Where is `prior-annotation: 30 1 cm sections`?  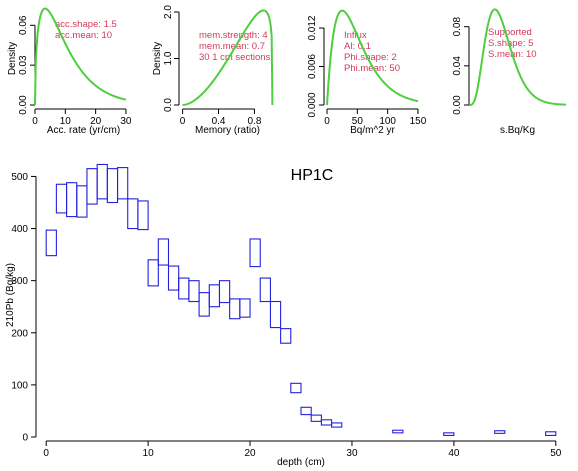 prior-annotation: 30 1 cm sections is located at coordinates (235, 57).